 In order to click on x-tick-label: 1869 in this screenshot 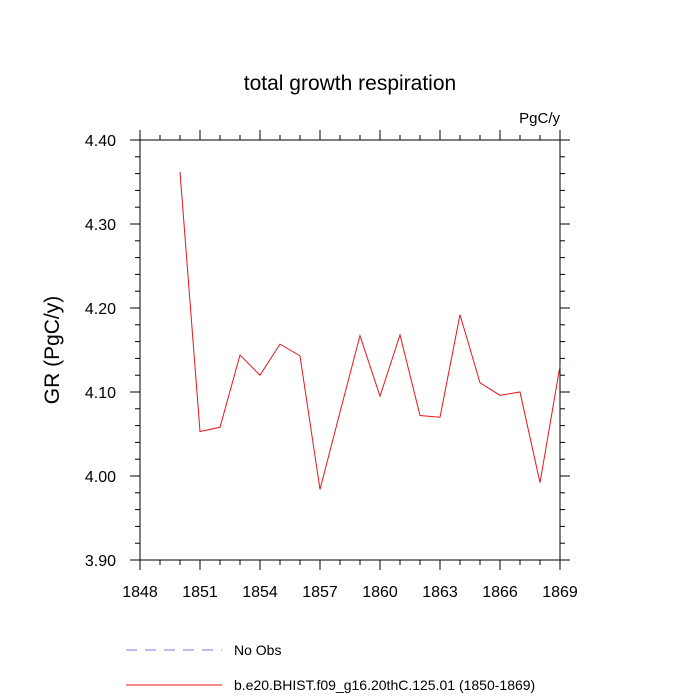, I will do `click(560, 592)`.